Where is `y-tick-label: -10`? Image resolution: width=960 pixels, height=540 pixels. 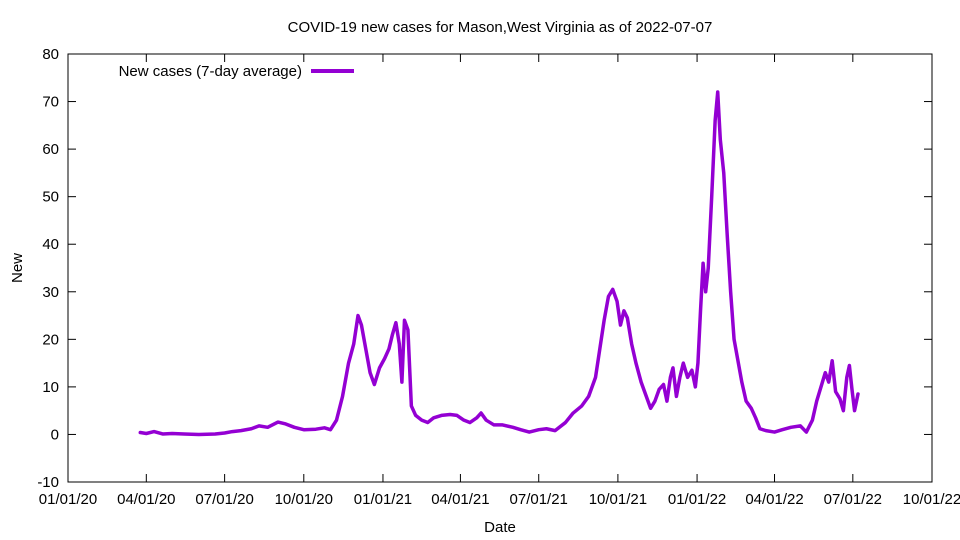
y-tick-label: -10 is located at coordinates (48, 482).